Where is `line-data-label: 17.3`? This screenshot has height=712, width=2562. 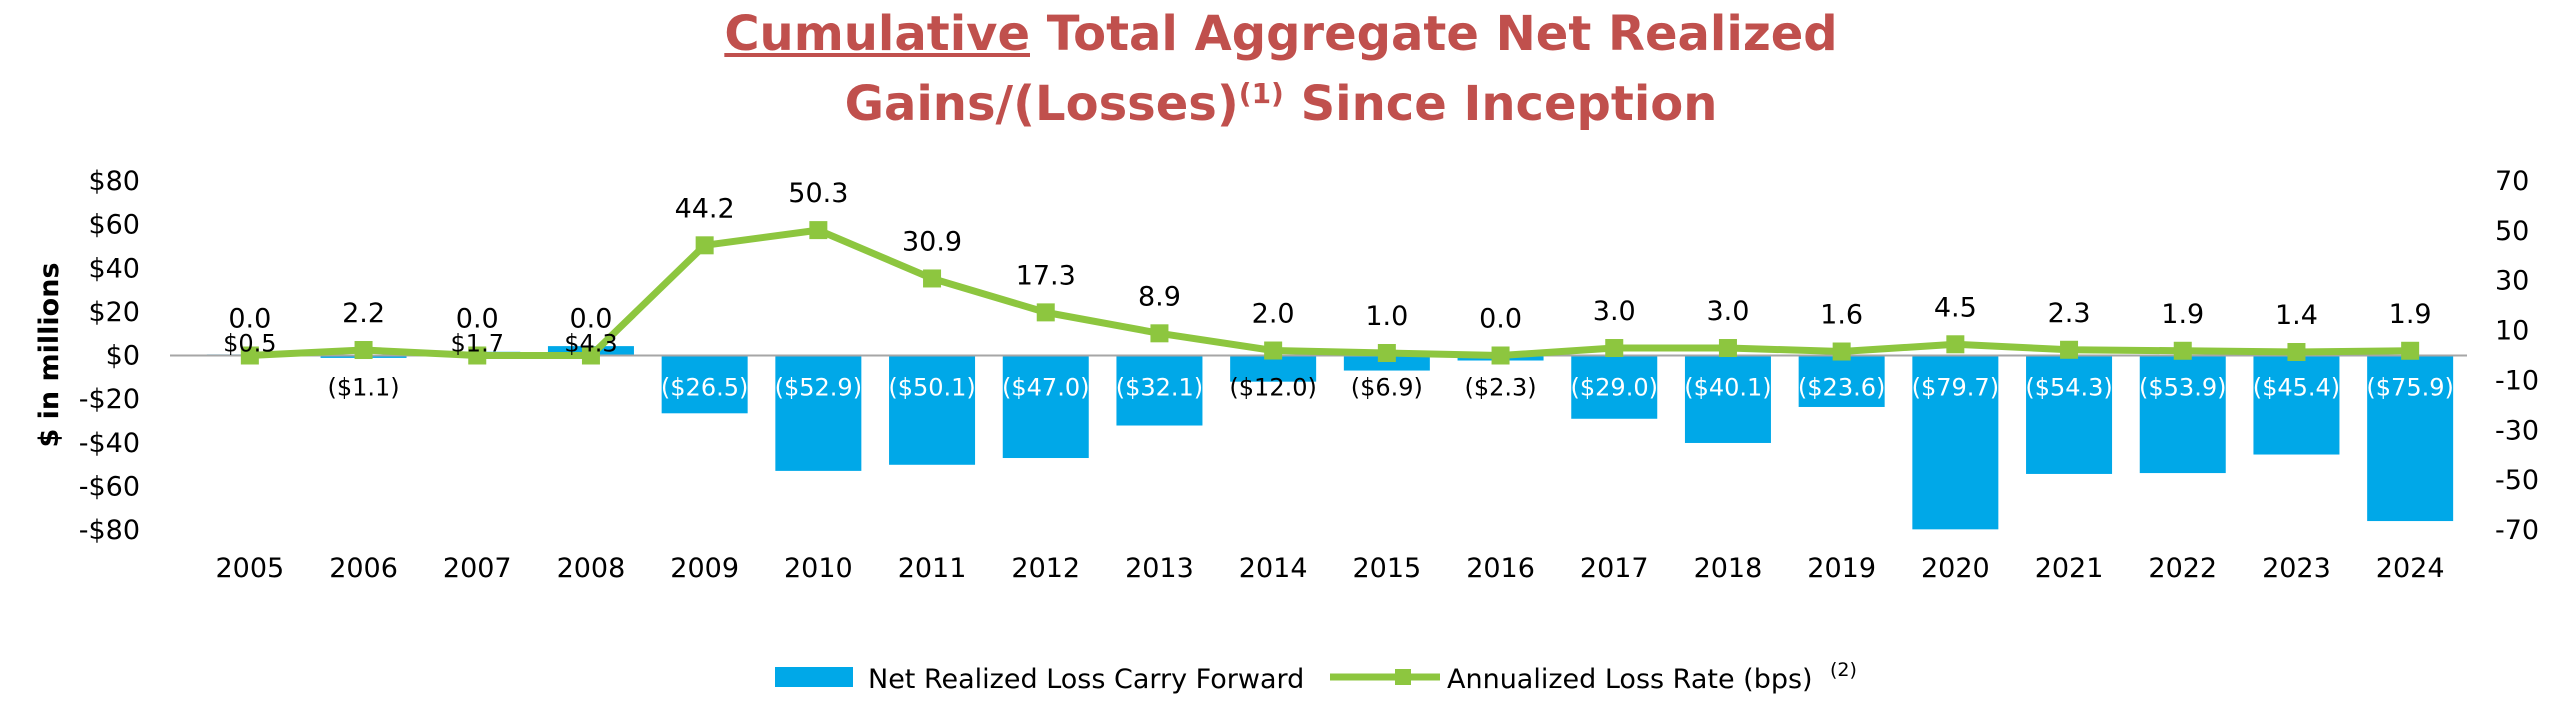 line-data-label: 17.3 is located at coordinates (1046, 275).